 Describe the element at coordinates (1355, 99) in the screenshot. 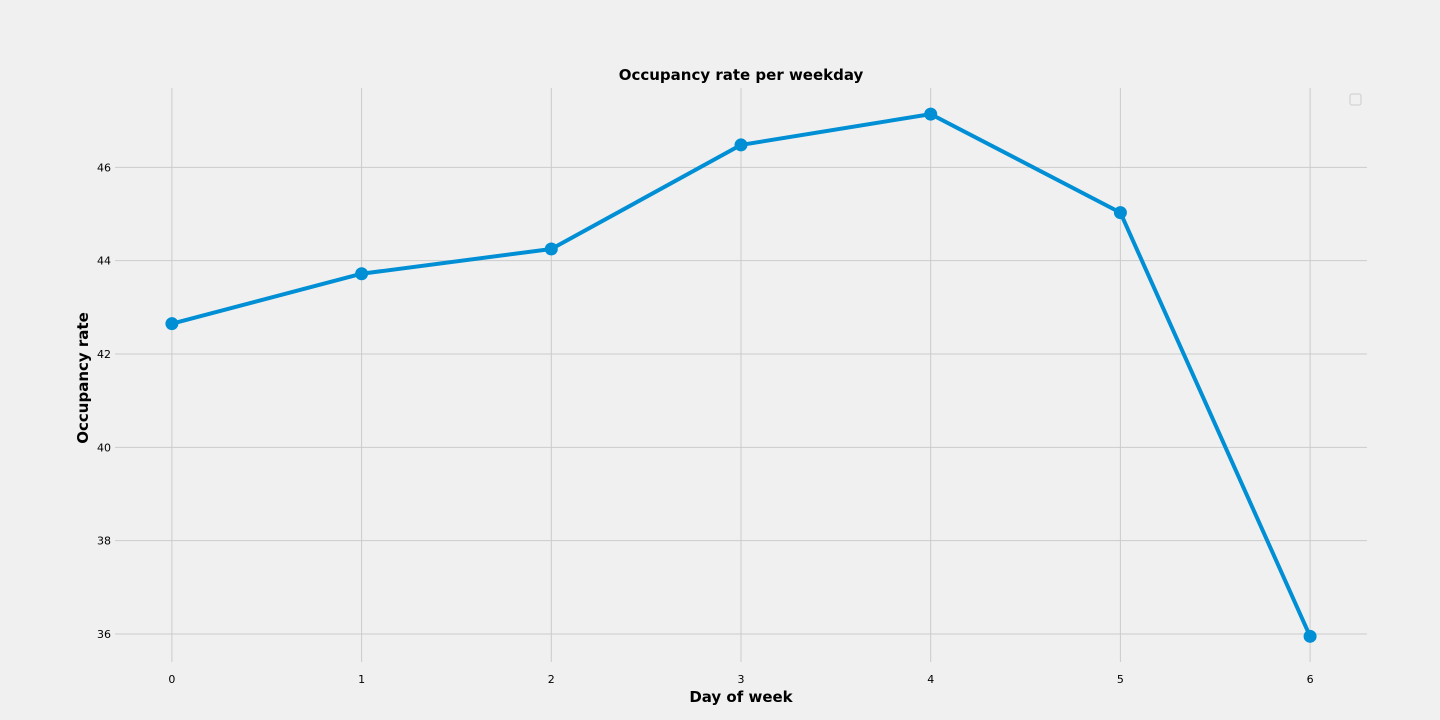

I see `legend-box` at that location.